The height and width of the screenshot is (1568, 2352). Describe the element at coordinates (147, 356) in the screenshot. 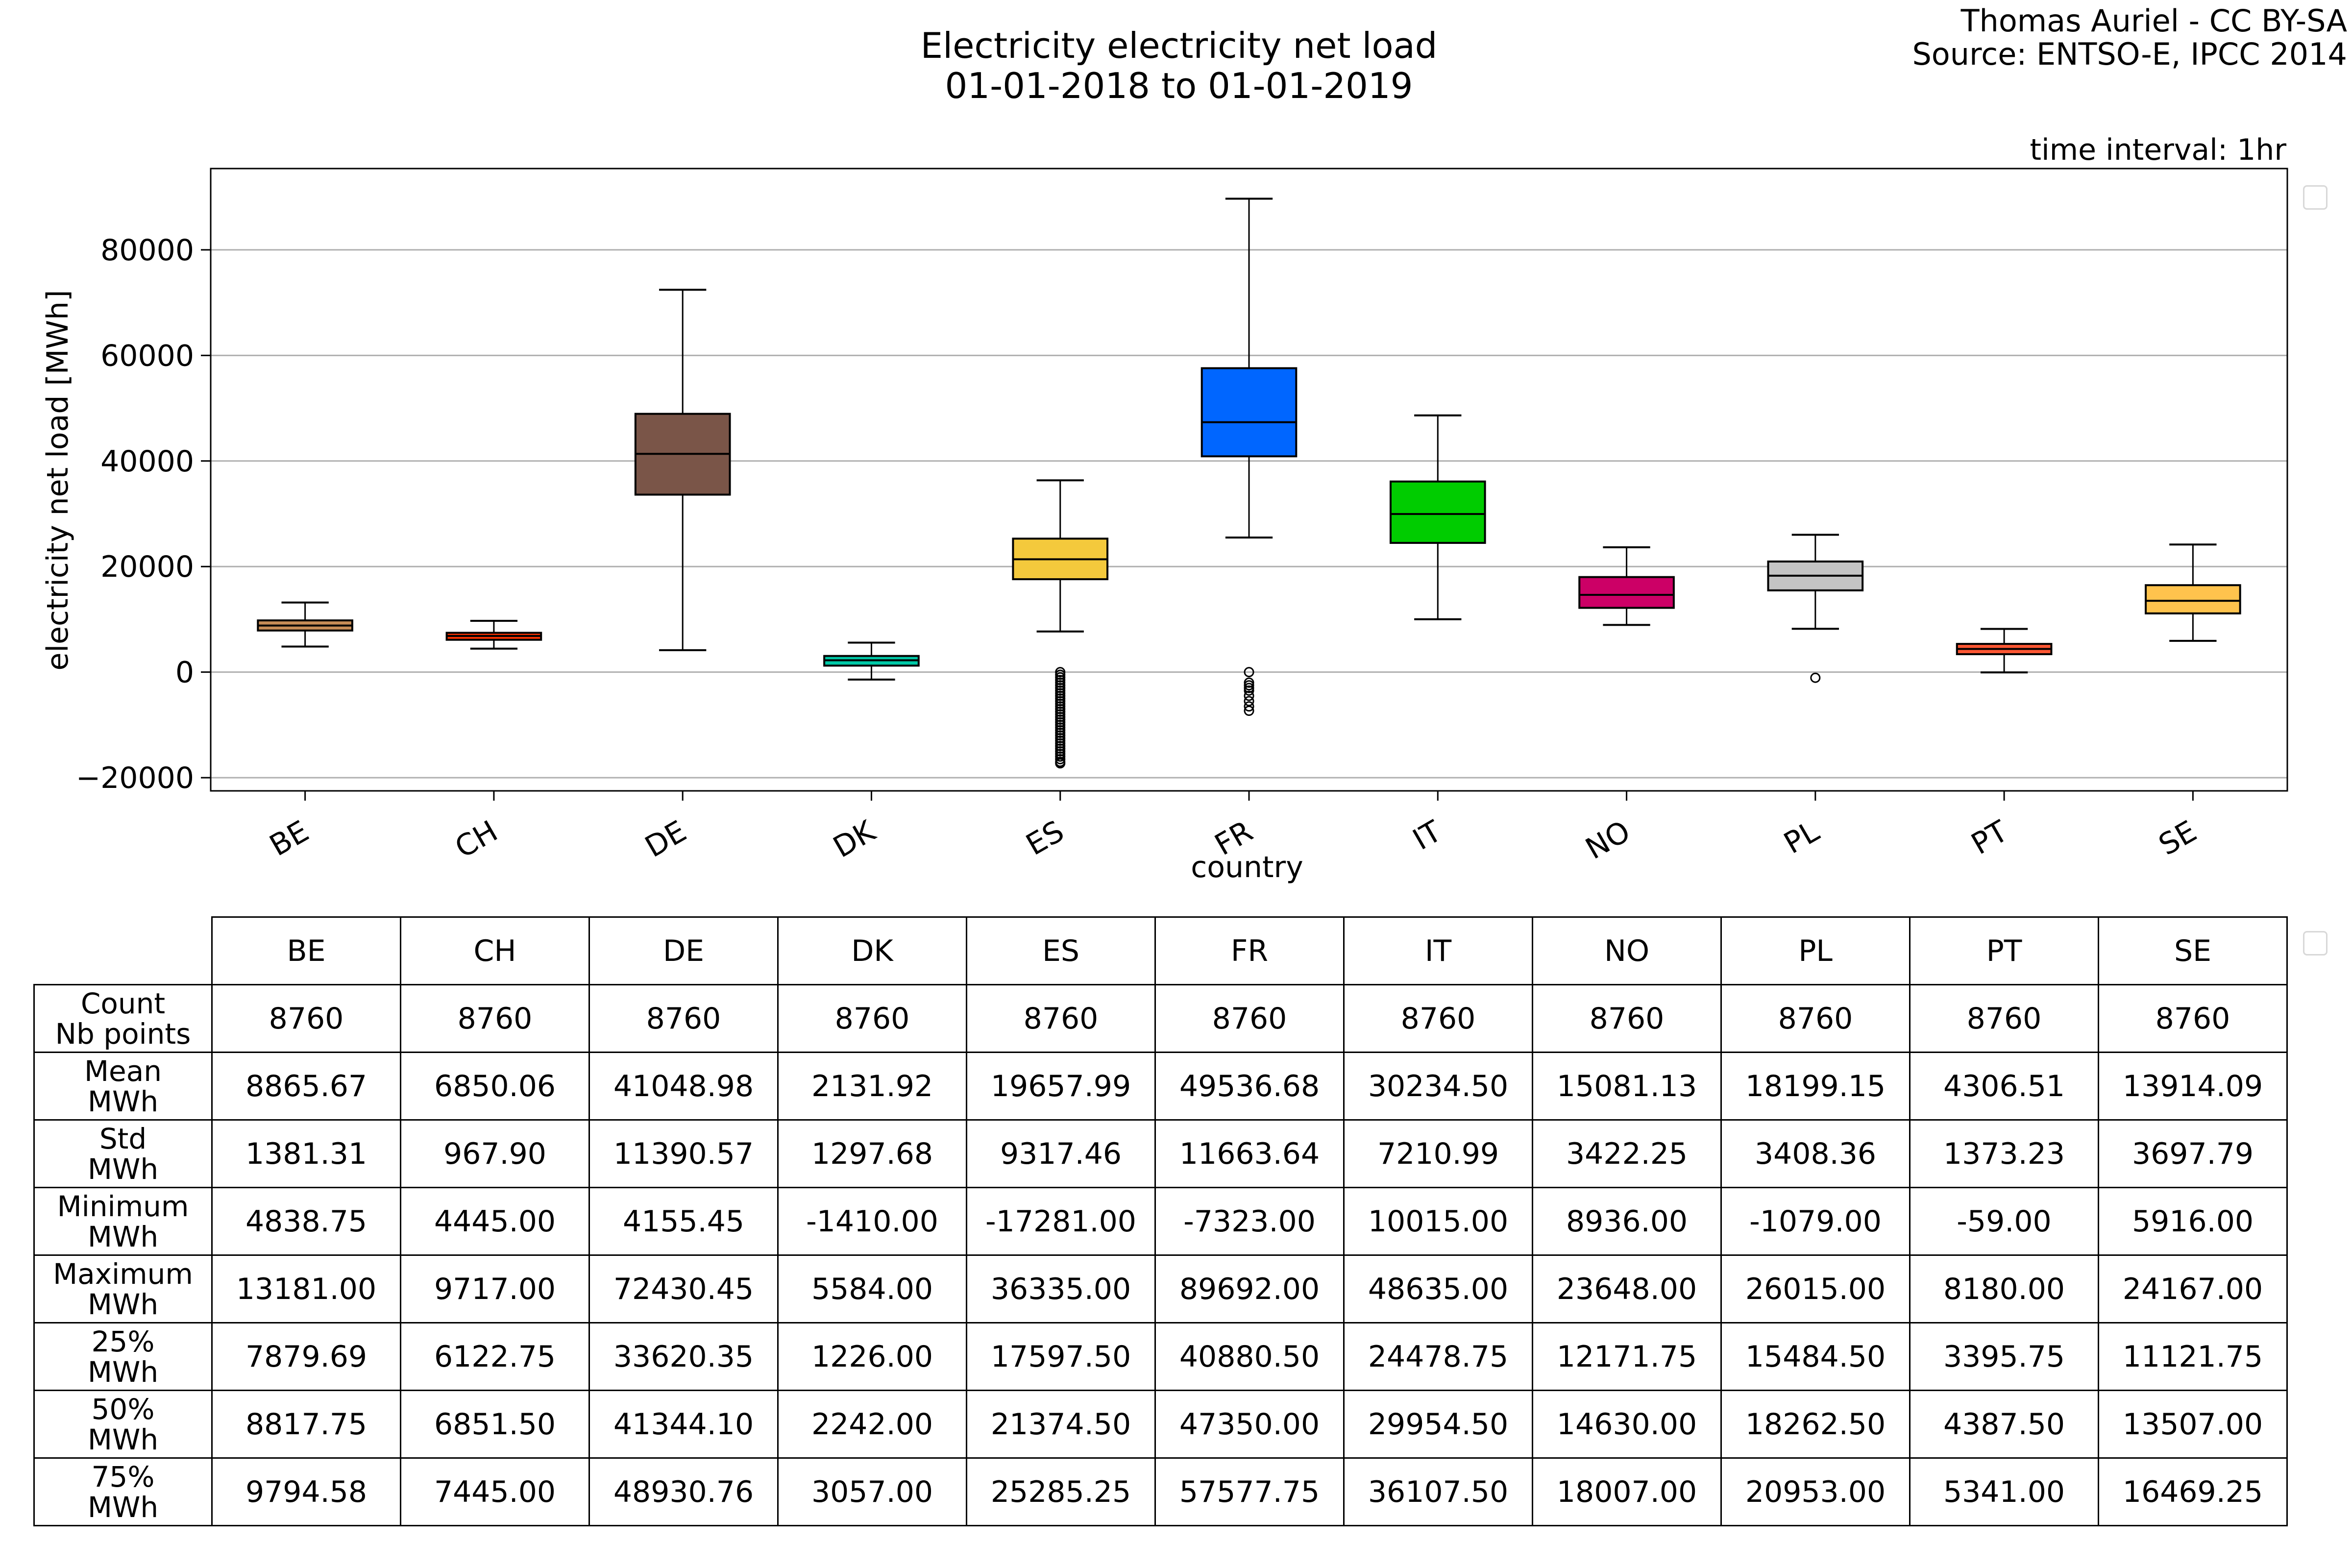

I see `y-tick-label: 60000` at that location.